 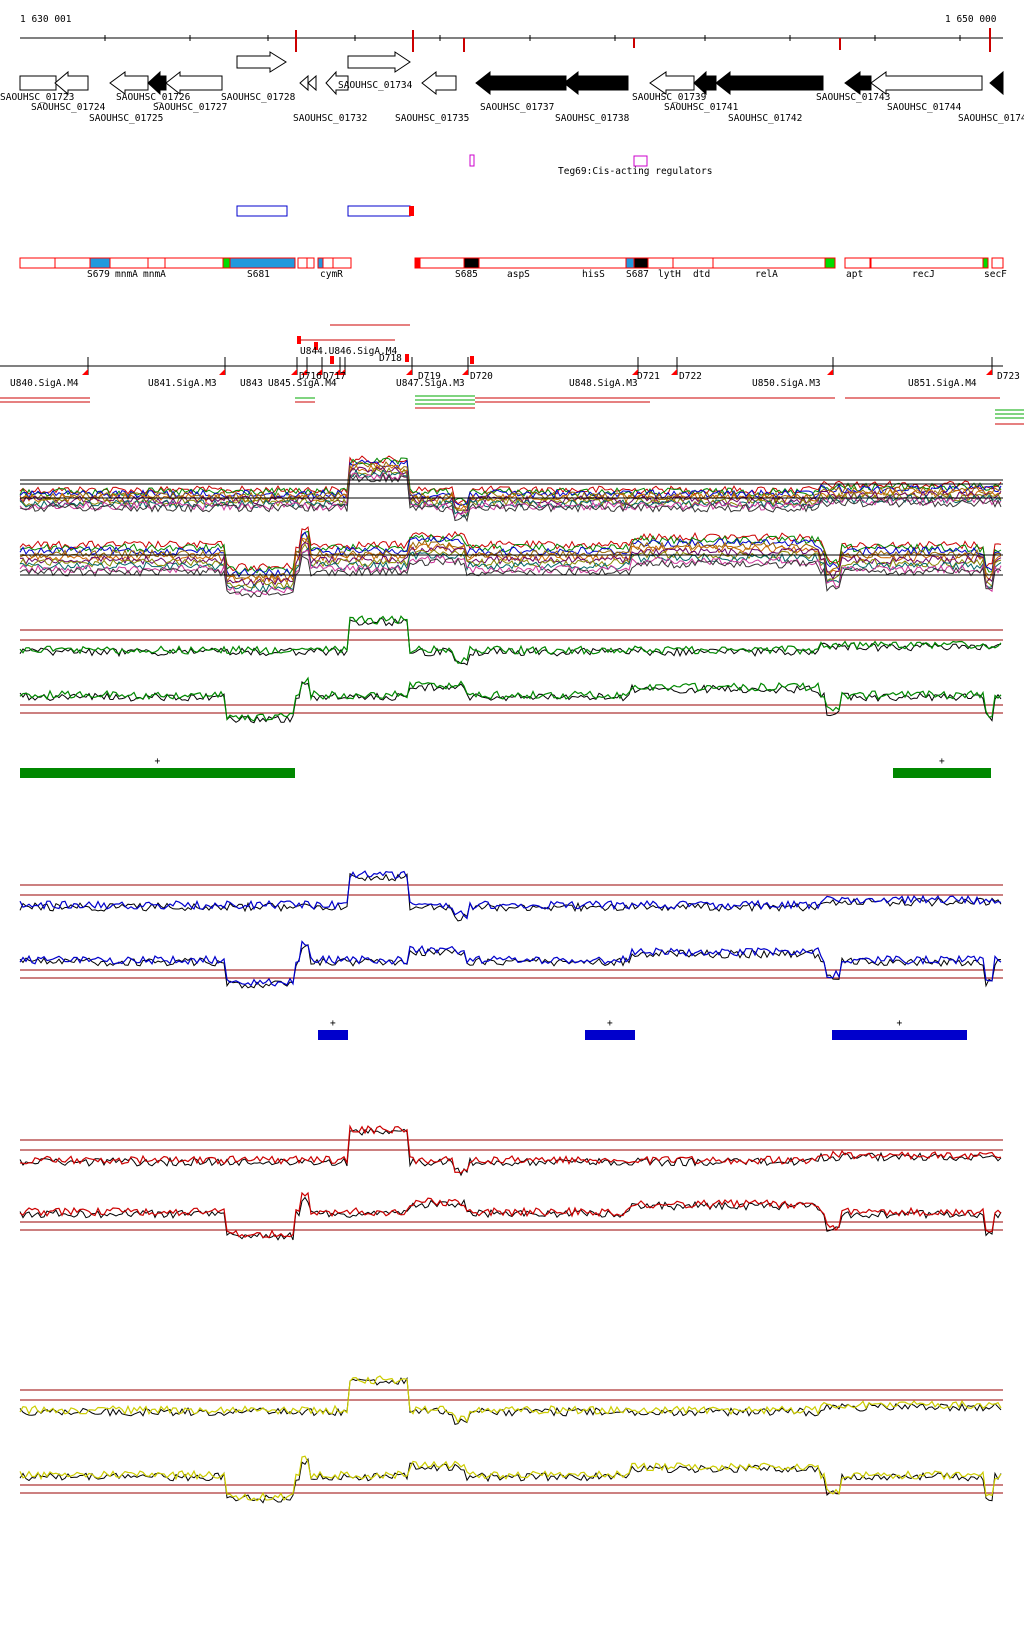 I want to click on segment-label: mnmA, so click(x=154, y=274).